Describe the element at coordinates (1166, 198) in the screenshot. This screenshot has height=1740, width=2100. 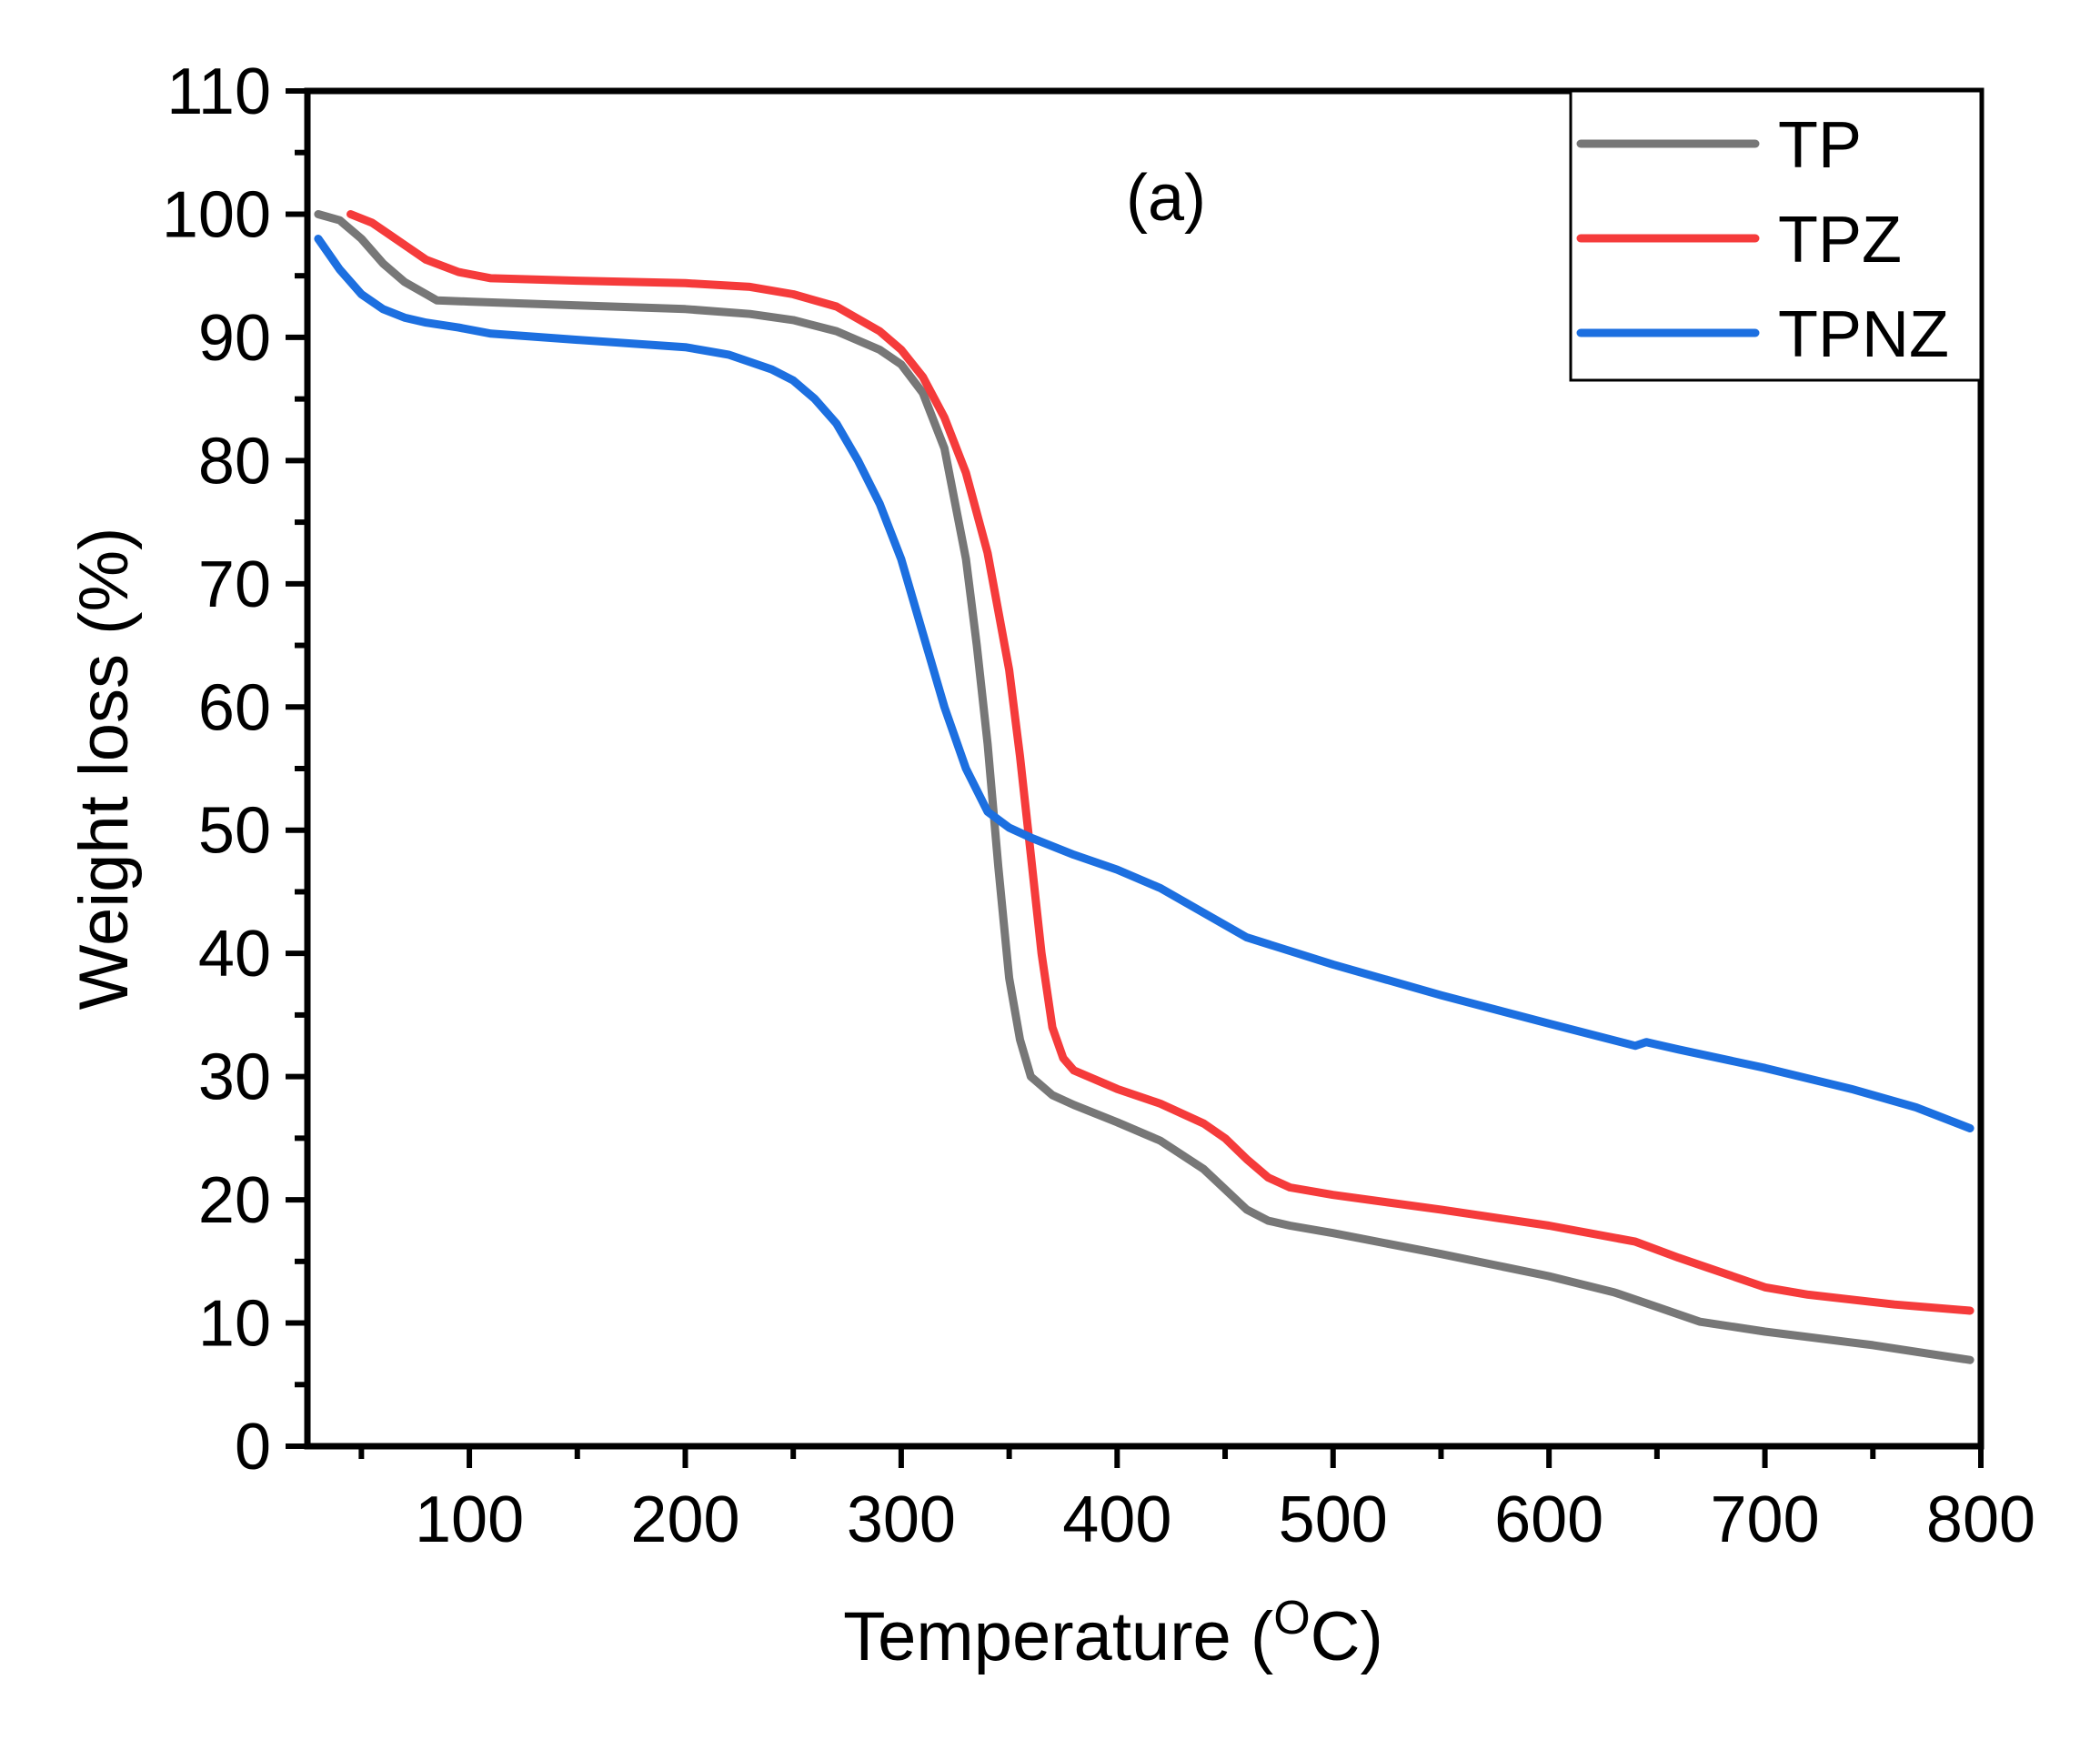
I see `annotation-label: (a)` at that location.